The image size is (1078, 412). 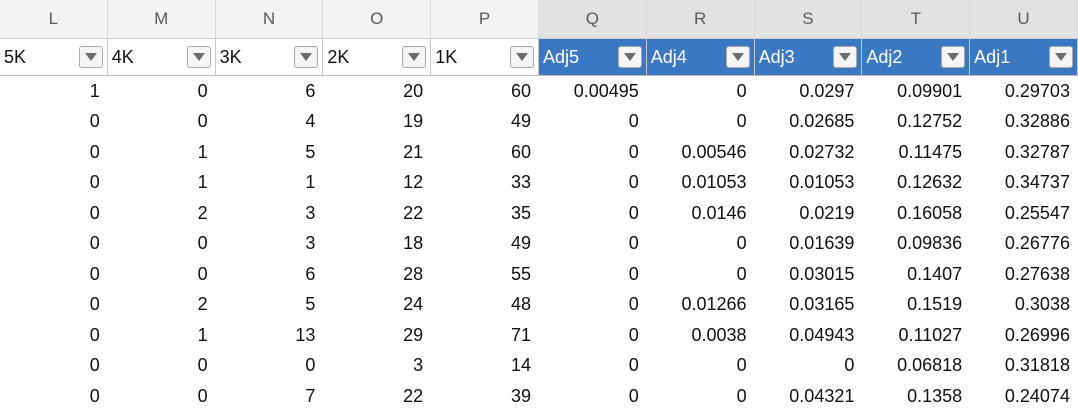 What do you see at coordinates (808, 57) in the screenshot?
I see `filter-cell-adj3: Adj3` at bounding box center [808, 57].